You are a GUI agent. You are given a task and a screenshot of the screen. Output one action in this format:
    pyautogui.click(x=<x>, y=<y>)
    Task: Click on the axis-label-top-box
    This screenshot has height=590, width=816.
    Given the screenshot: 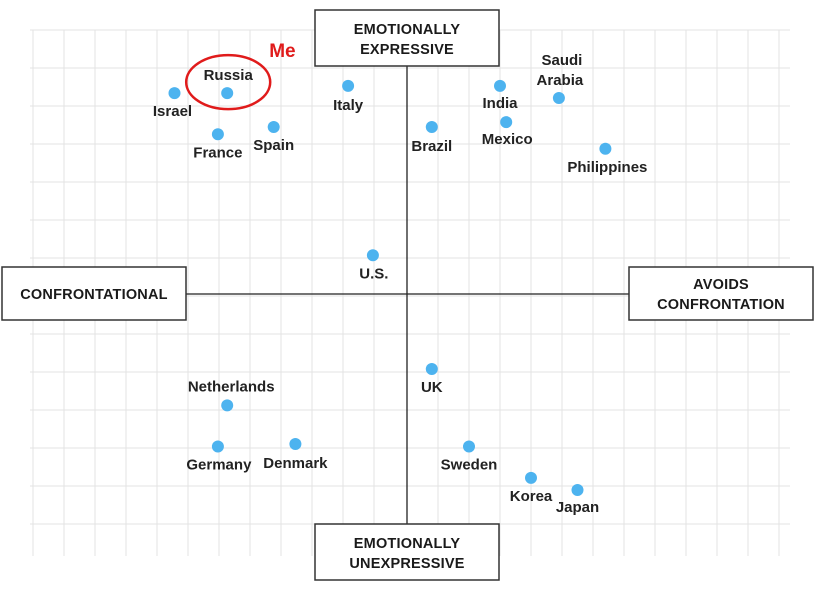 What is the action you would take?
    pyautogui.click(x=407, y=38)
    